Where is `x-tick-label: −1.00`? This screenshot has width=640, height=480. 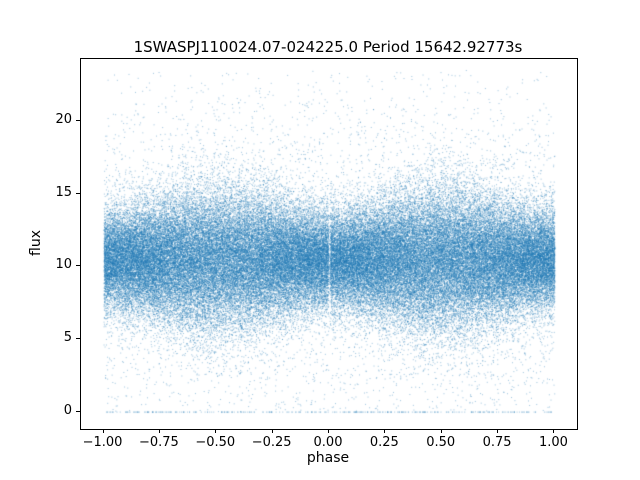
x-tick-label: −1.00 is located at coordinates (102, 442).